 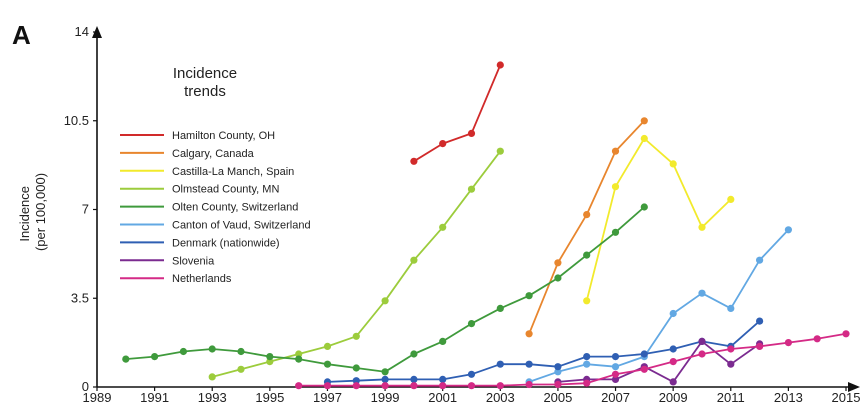 I want to click on legend-label: Slovenia, so click(x=193, y=261).